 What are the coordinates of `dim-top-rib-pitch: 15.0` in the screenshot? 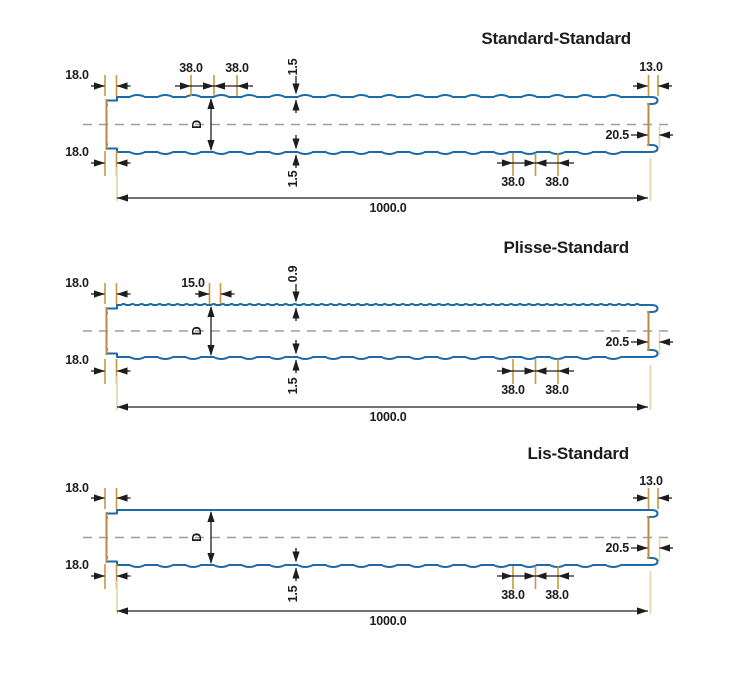 It's located at (208, 290).